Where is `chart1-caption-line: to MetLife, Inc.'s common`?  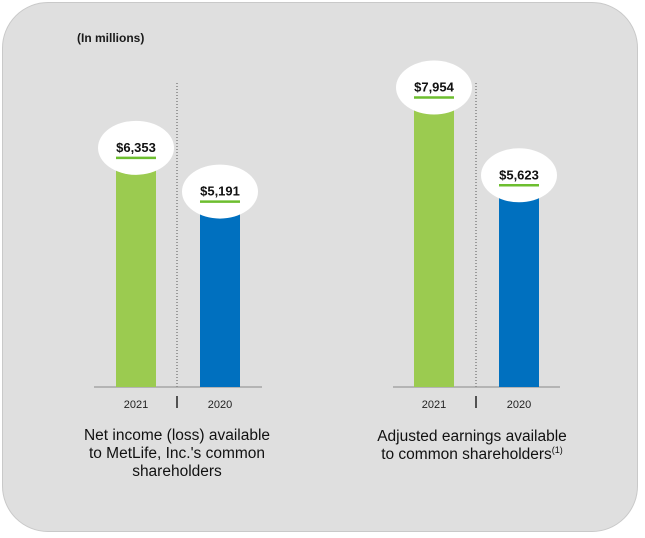 chart1-caption-line: to MetLife, Inc.'s common is located at coordinates (177, 453).